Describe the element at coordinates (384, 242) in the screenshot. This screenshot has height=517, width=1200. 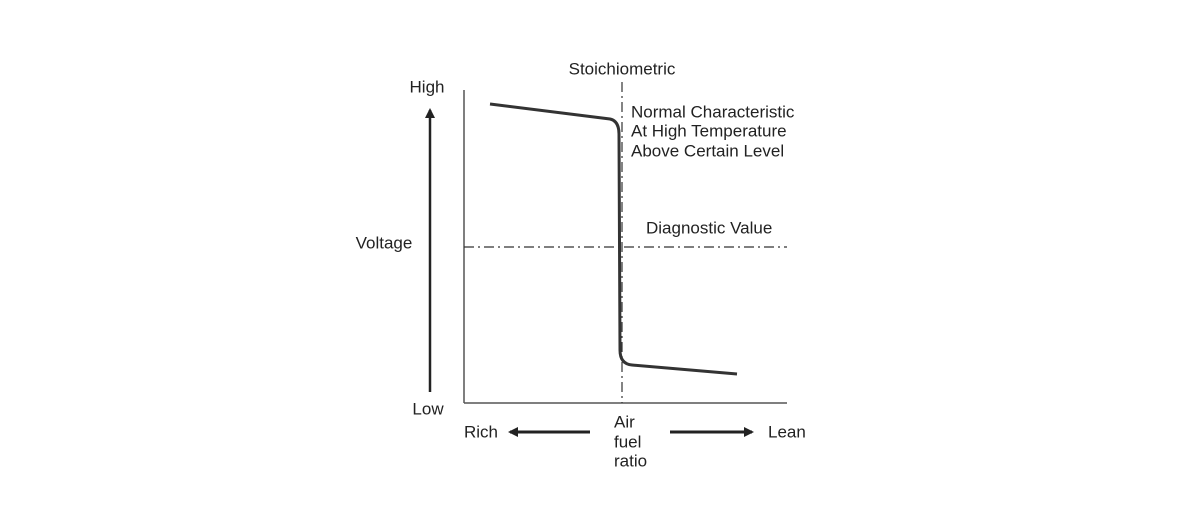
I see `voltage-label: Voltage` at that location.